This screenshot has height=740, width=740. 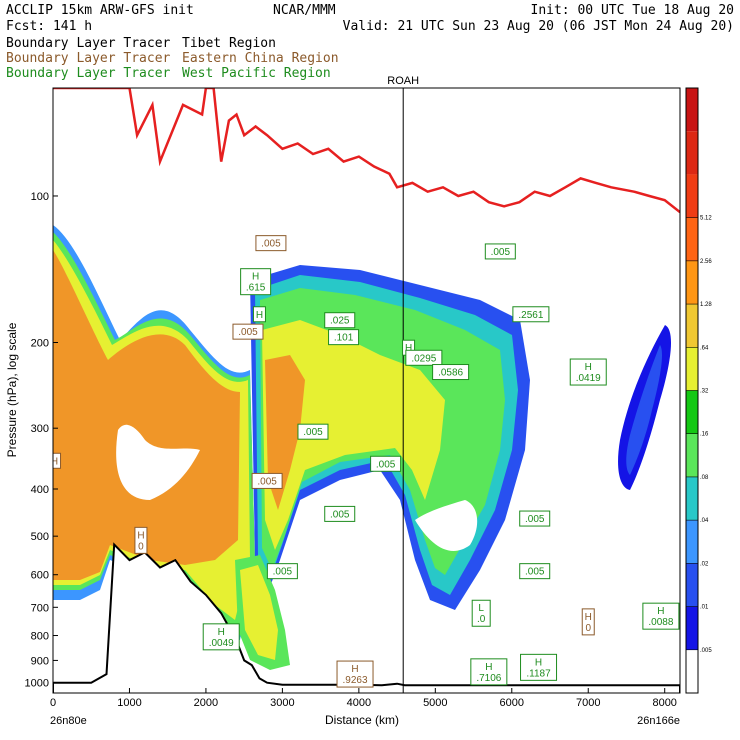 What do you see at coordinates (704, 478) in the screenshot?
I see `colorbar-tick-label: .08` at bounding box center [704, 478].